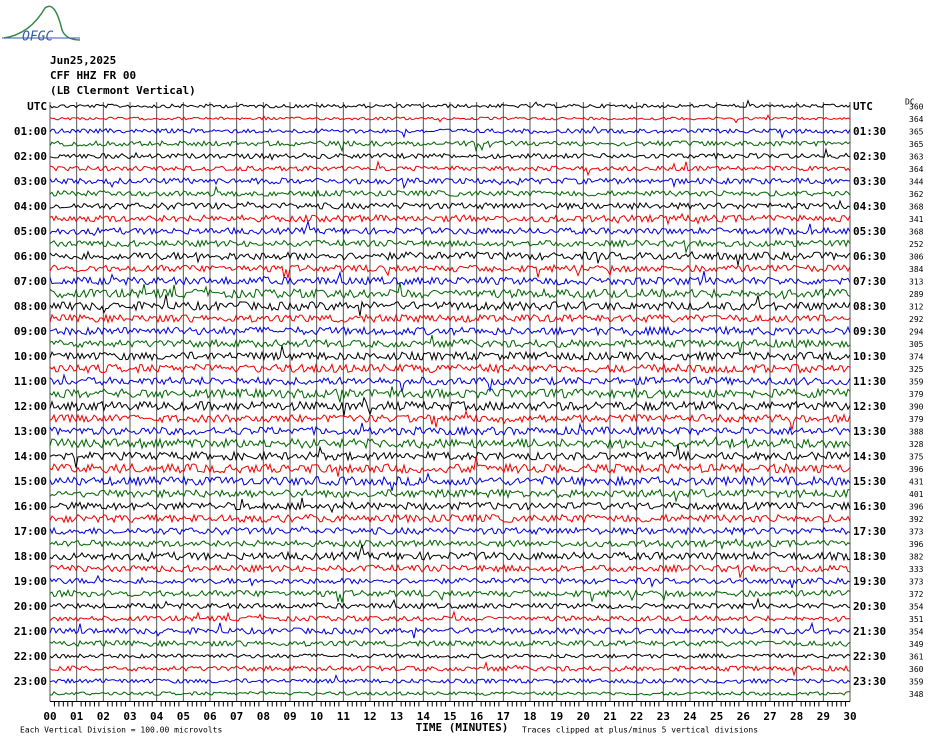  I want to click on x-tick-label: 24, so click(690, 716).